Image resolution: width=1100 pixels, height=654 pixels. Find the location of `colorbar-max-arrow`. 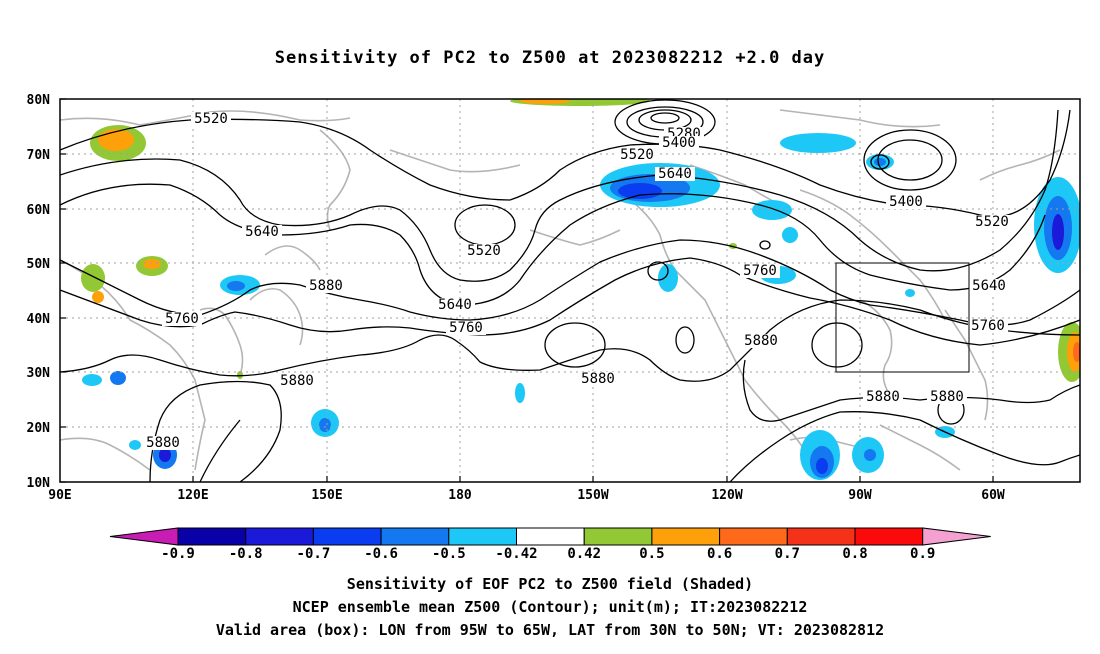

colorbar-max-arrow is located at coordinates (956, 536).